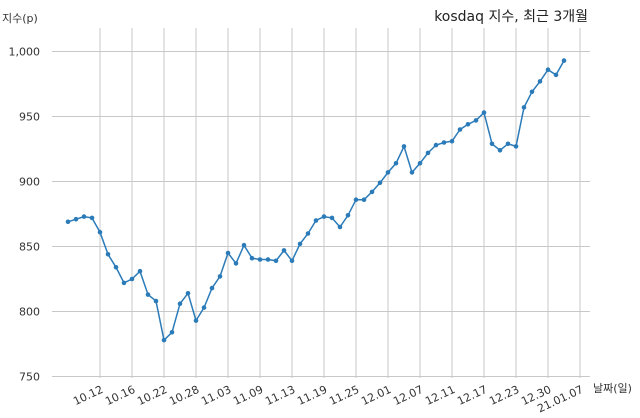 This screenshot has width=640, height=418. I want to click on x-tick-label: 11.13, so click(280, 395).